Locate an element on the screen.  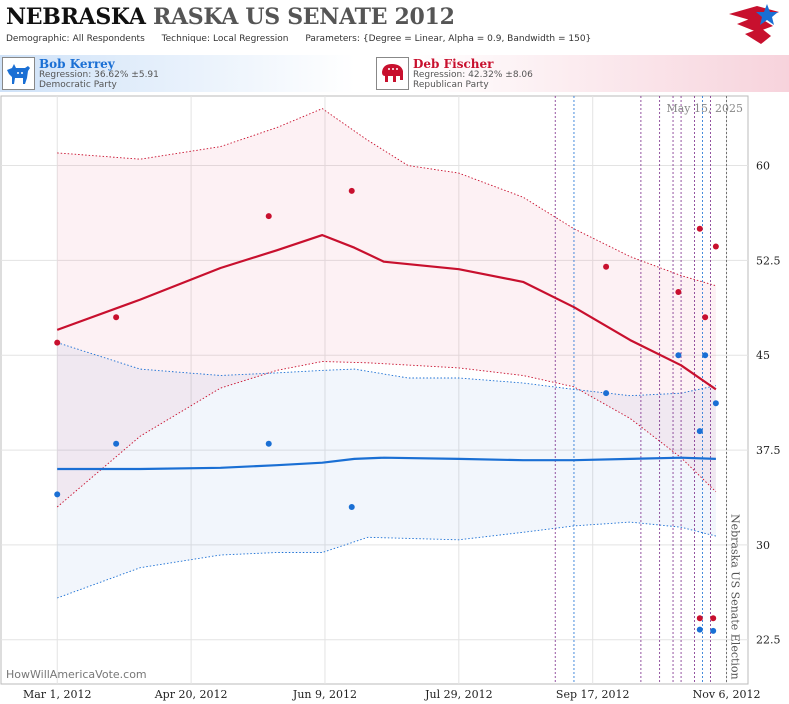
dem-regression: Regression: 36.62% ±5.91 is located at coordinates (99, 75).